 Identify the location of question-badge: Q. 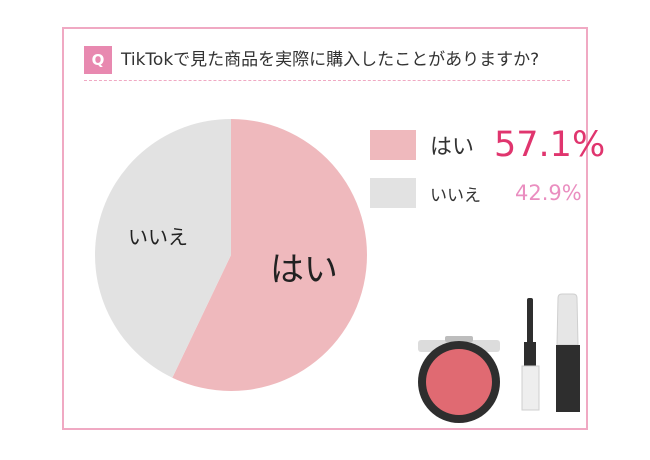
(98, 60).